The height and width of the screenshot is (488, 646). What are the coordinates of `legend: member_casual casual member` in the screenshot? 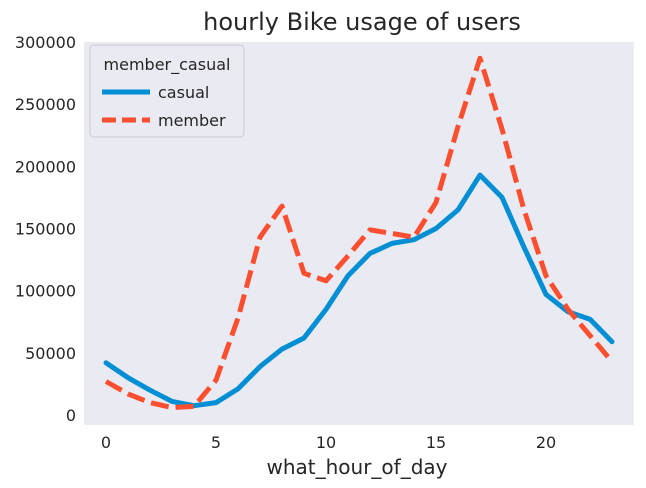 It's located at (167, 91).